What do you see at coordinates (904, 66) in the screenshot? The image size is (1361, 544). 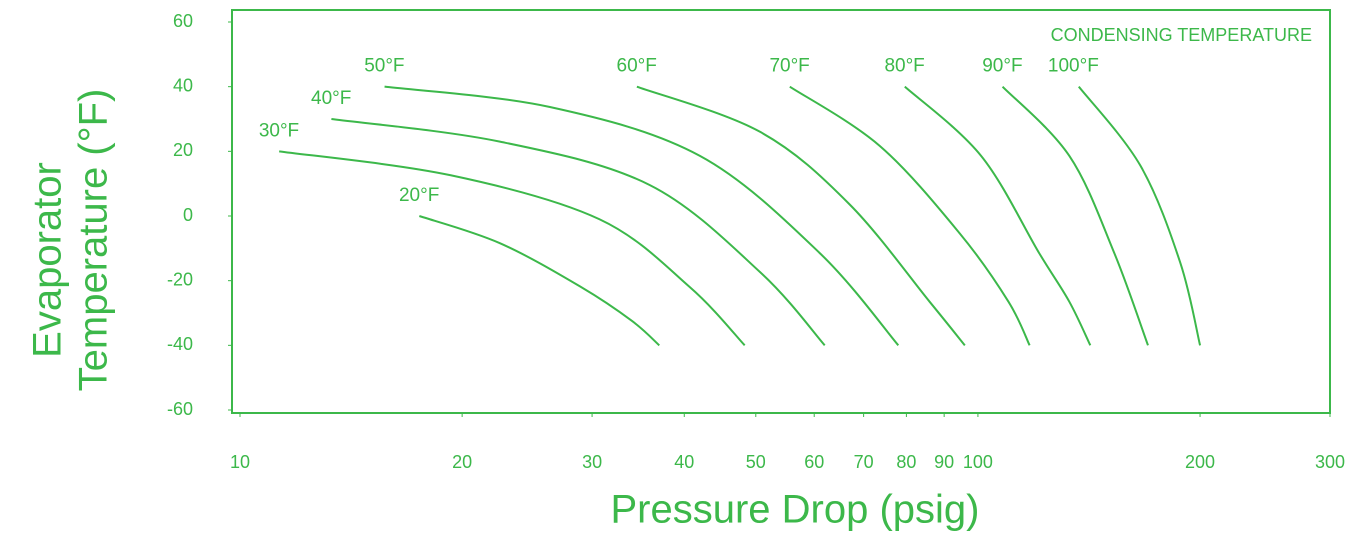 I see `curve-label: 80°F` at bounding box center [904, 66].